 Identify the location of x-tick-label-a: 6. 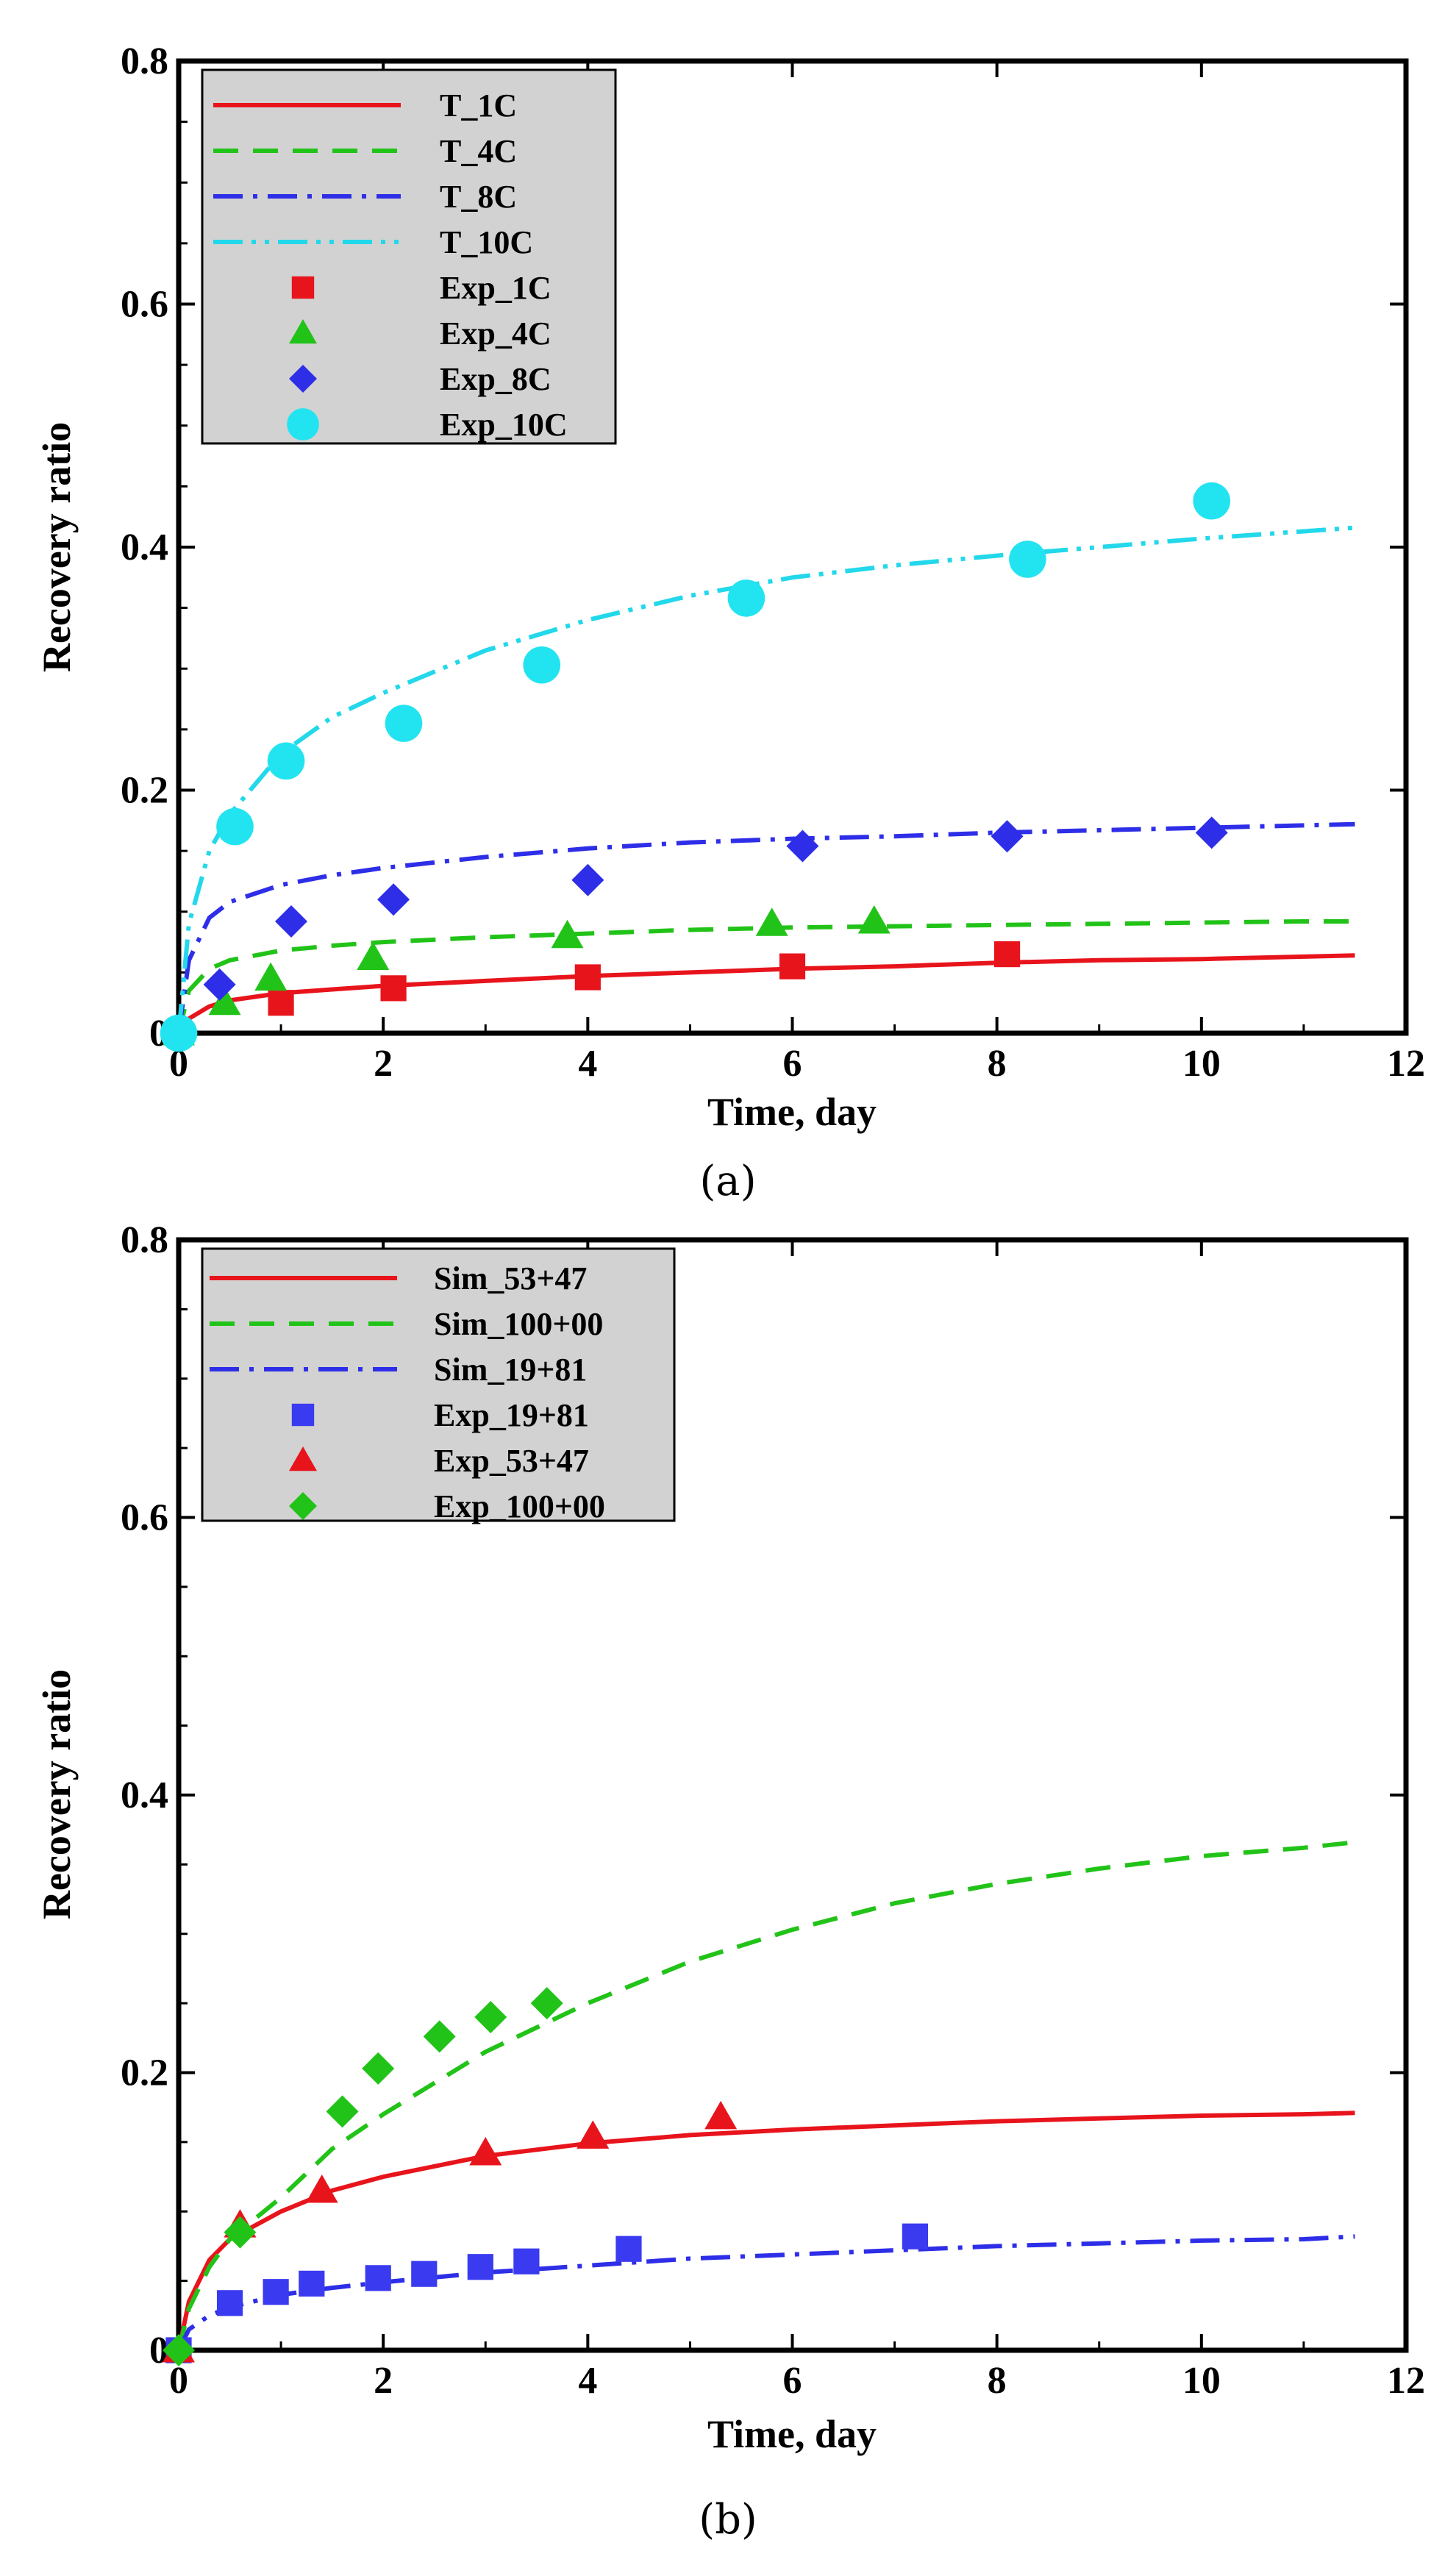
(792, 1064).